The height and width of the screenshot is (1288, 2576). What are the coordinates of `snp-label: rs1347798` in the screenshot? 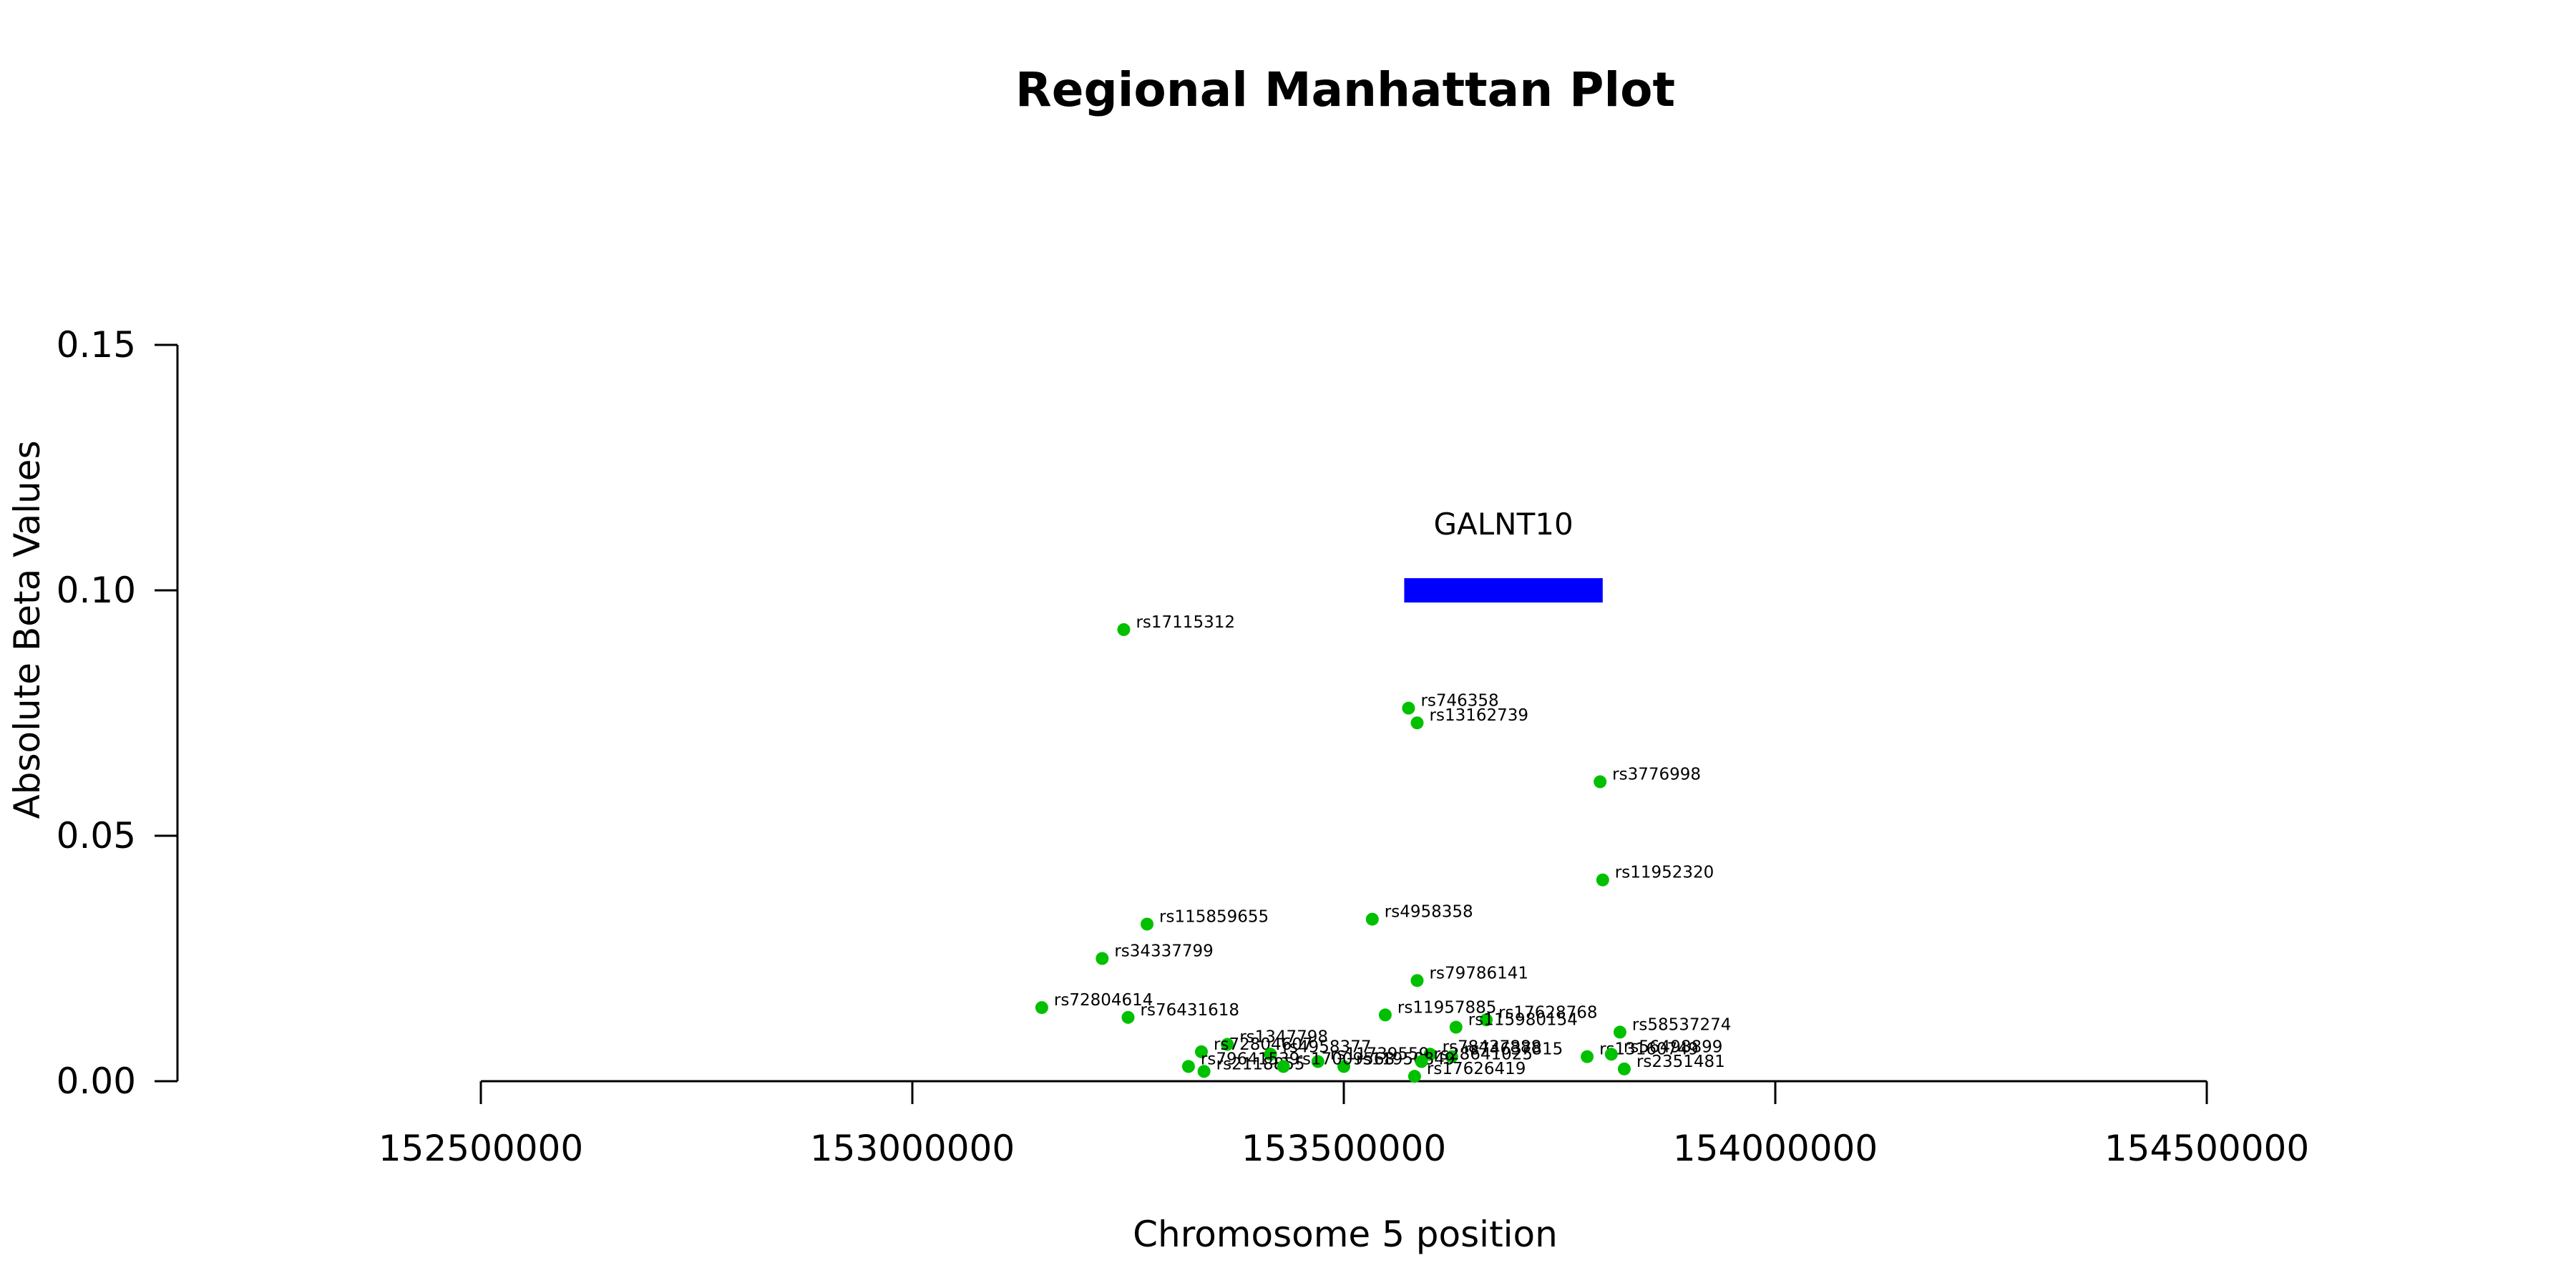 It's located at (1283, 1037).